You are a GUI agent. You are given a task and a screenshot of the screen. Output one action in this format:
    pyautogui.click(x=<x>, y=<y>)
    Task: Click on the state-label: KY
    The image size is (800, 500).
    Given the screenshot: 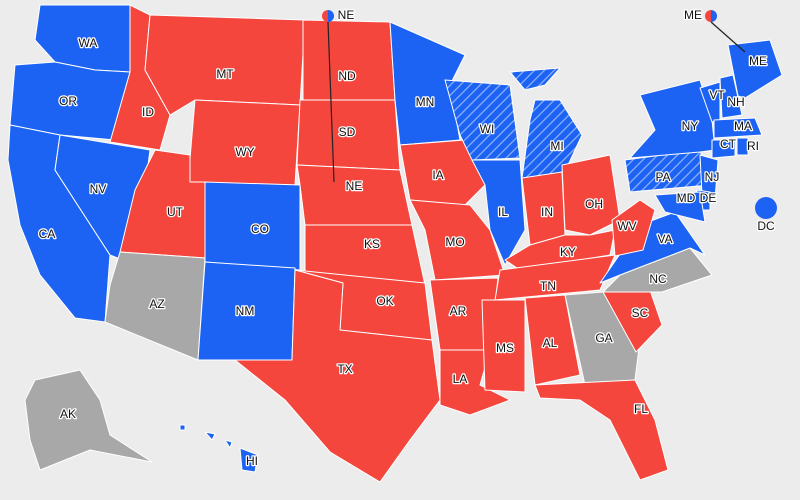 What is the action you would take?
    pyautogui.click(x=568, y=252)
    